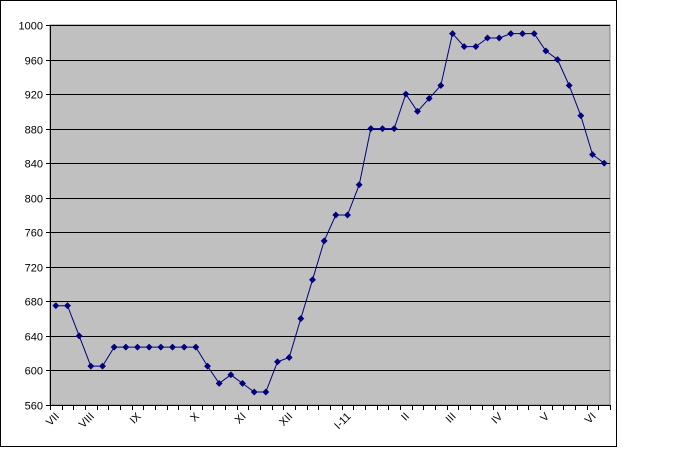 The height and width of the screenshot is (454, 674). Describe the element at coordinates (53, 420) in the screenshot. I see `x-tick-label-vii: VII` at that location.